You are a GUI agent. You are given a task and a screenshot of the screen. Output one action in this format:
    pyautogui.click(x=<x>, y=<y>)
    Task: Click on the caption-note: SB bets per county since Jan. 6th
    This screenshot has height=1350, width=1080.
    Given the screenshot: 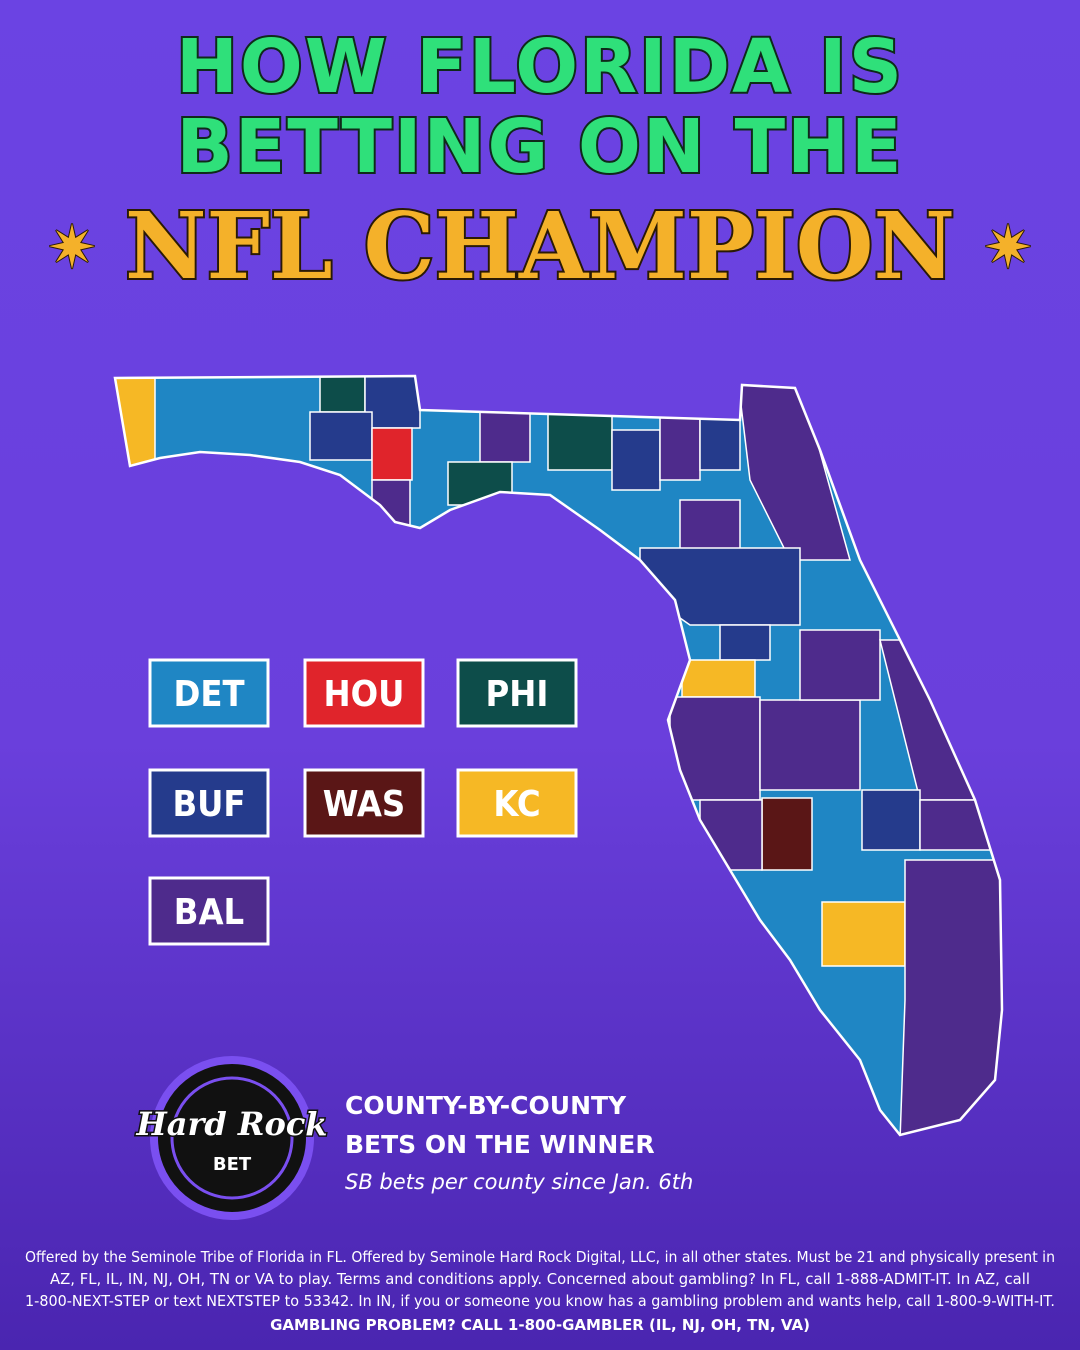 What is the action you would take?
    pyautogui.click(x=519, y=1182)
    